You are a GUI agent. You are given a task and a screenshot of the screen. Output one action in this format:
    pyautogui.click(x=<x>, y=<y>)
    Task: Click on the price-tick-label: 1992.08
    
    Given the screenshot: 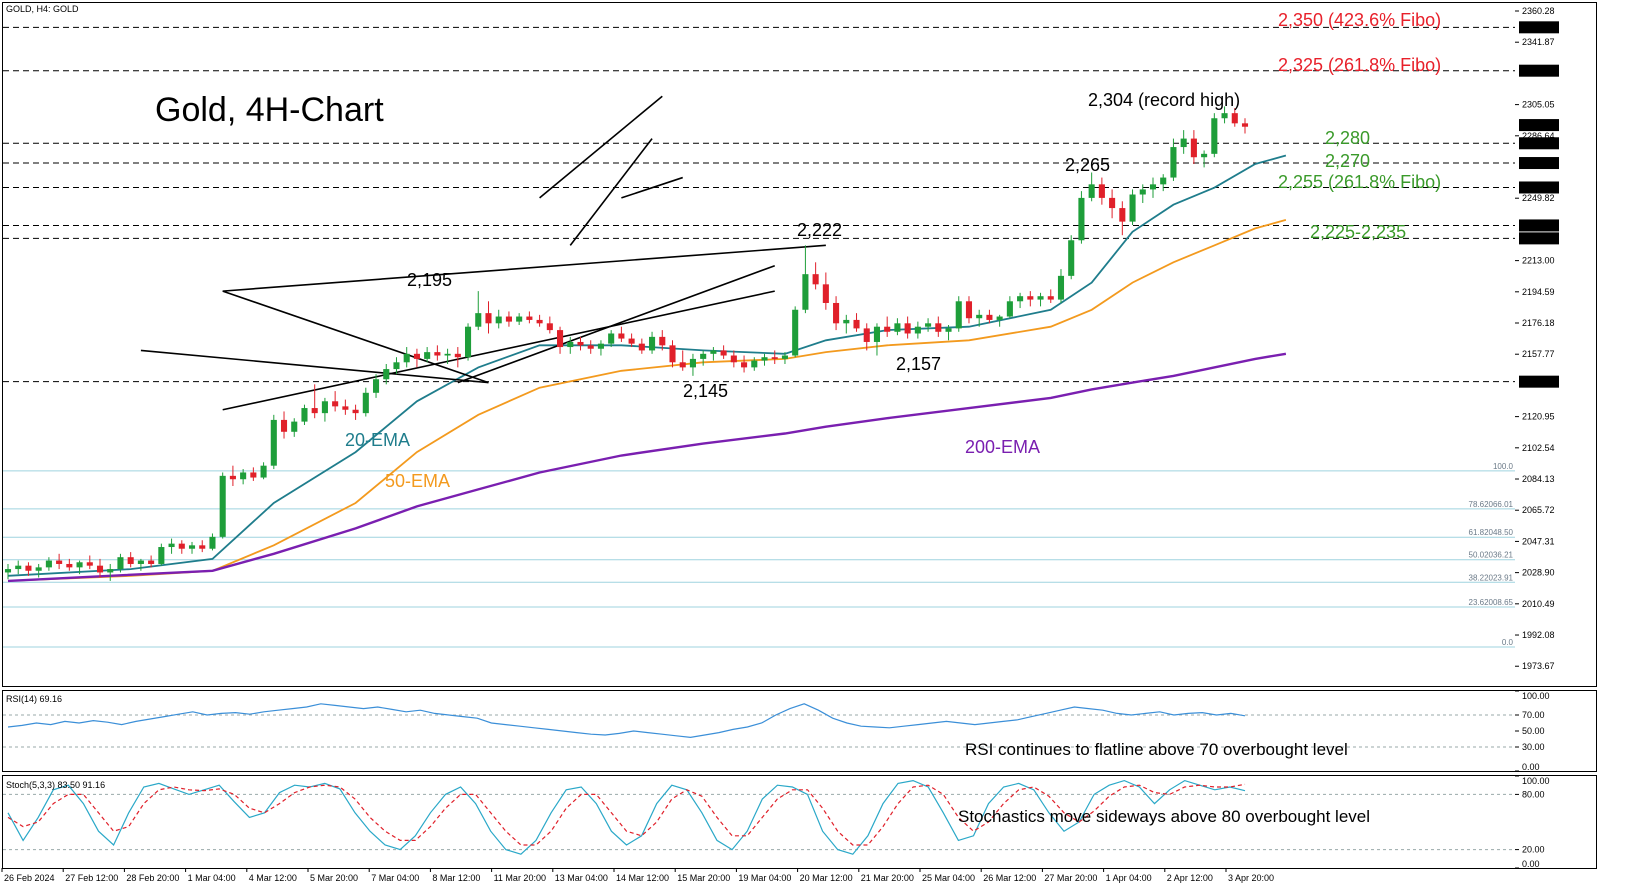 What is the action you would take?
    pyautogui.click(x=1538, y=635)
    